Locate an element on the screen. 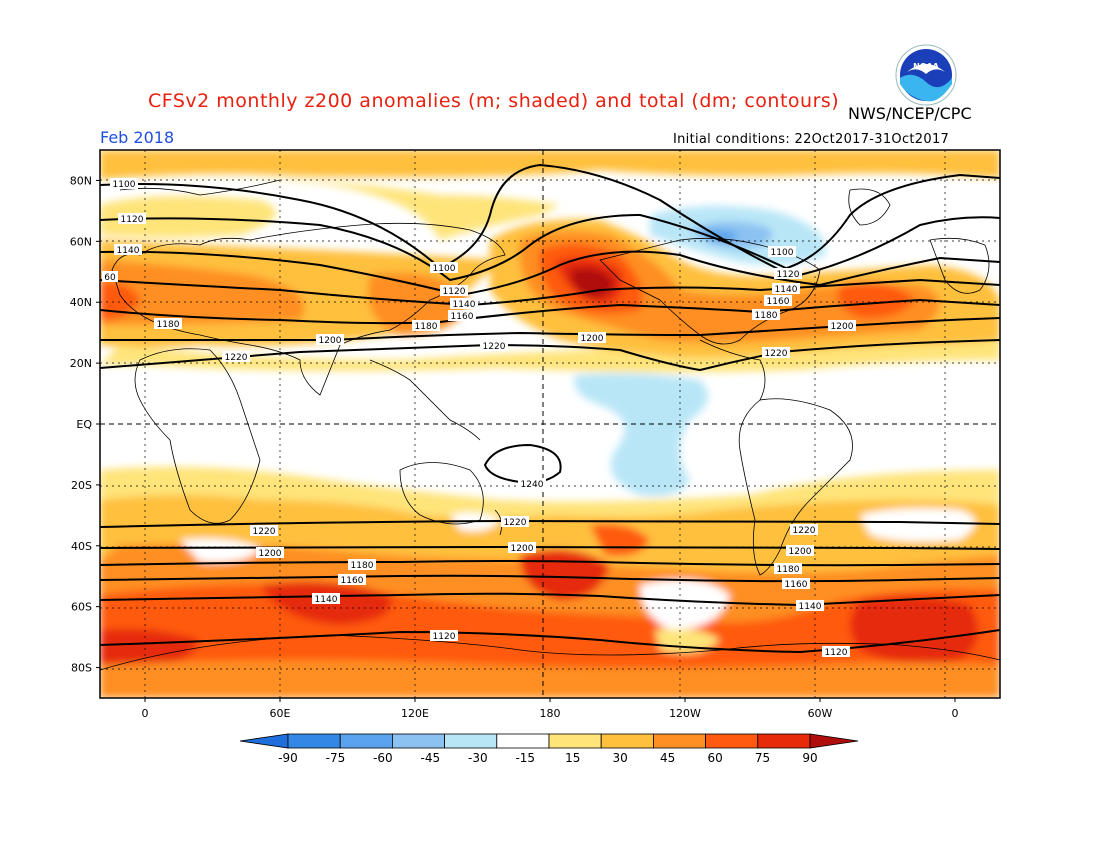 The height and width of the screenshot is (850, 1100). colorbar-arrow-low is located at coordinates (264, 741).